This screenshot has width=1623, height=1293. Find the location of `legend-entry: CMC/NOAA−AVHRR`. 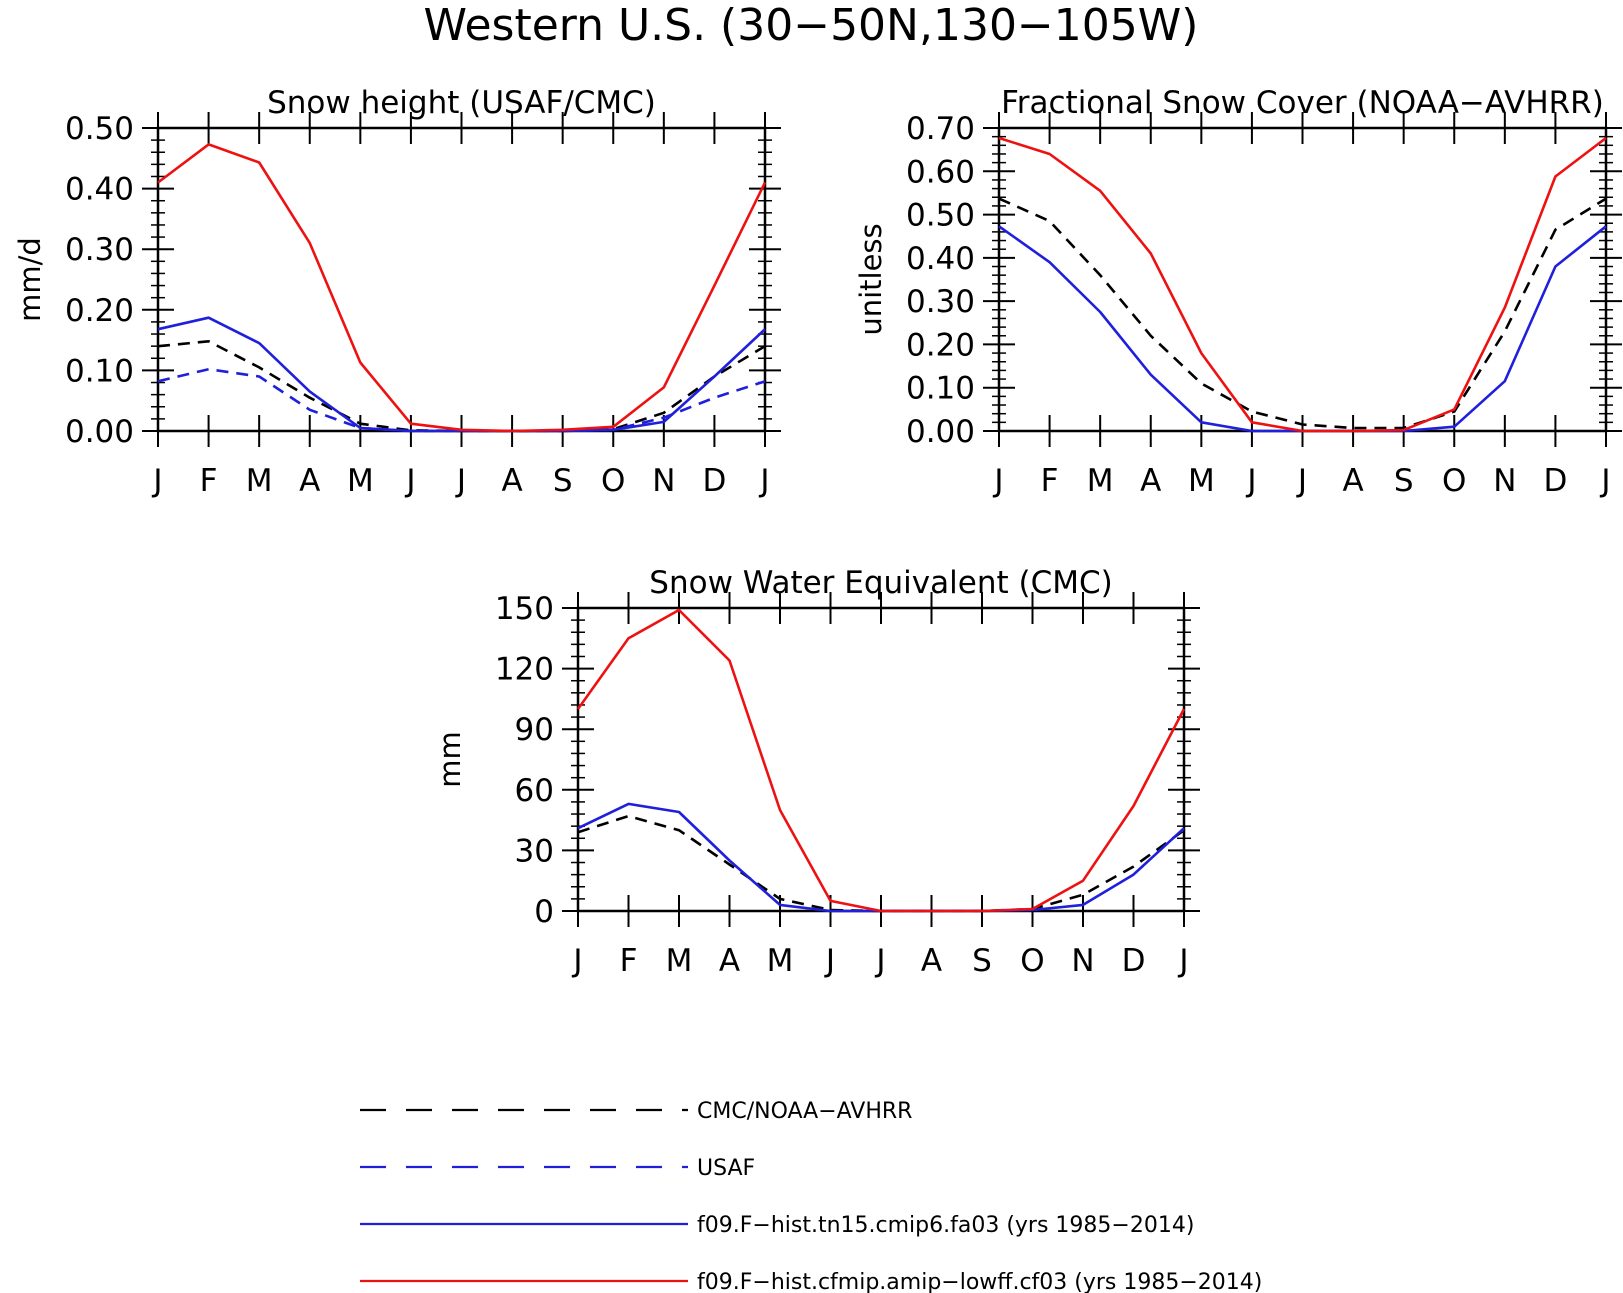

legend-entry: CMC/NOAA−AVHRR is located at coordinates (636, 1111).